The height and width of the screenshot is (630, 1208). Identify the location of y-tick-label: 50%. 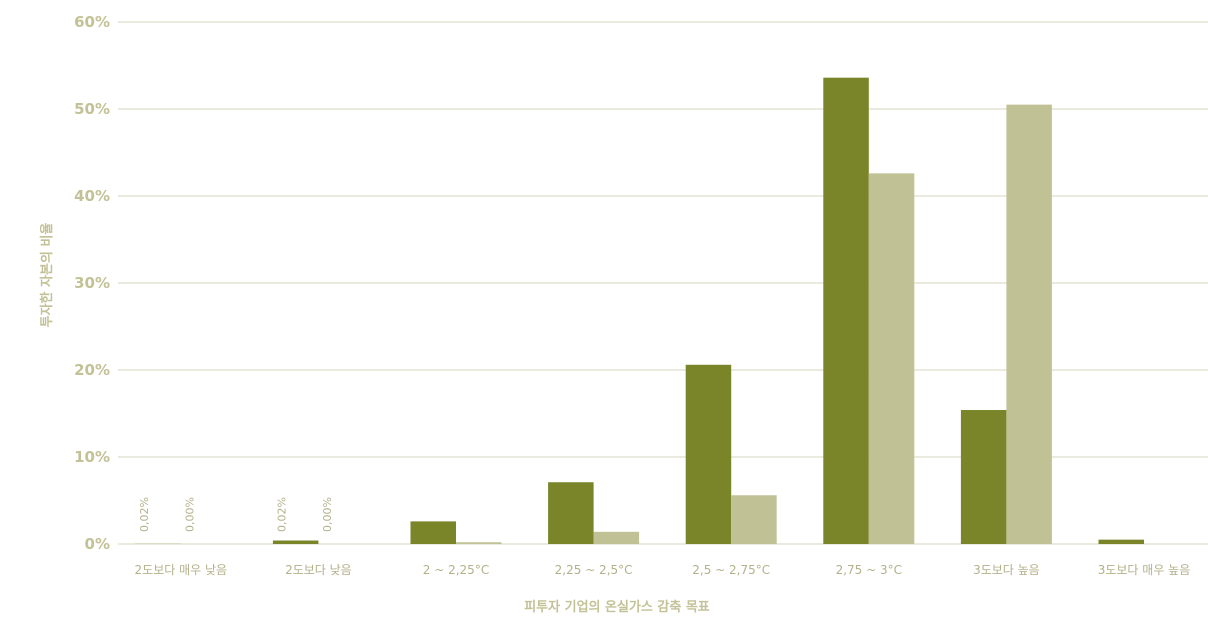
(92, 109).